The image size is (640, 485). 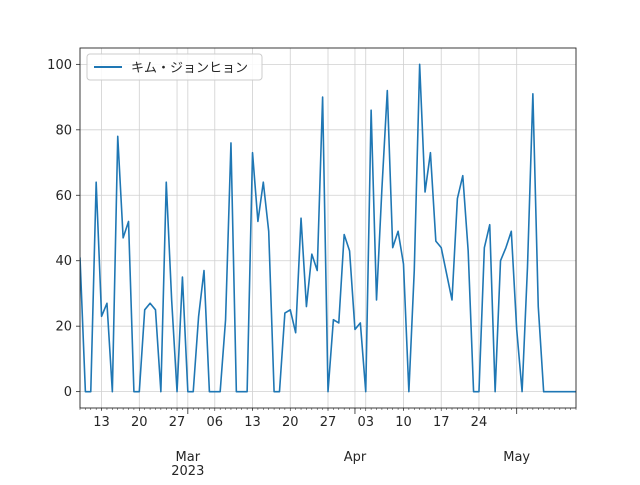 I want to click on legend: キム・ジョンヒョン, so click(x=174, y=67).